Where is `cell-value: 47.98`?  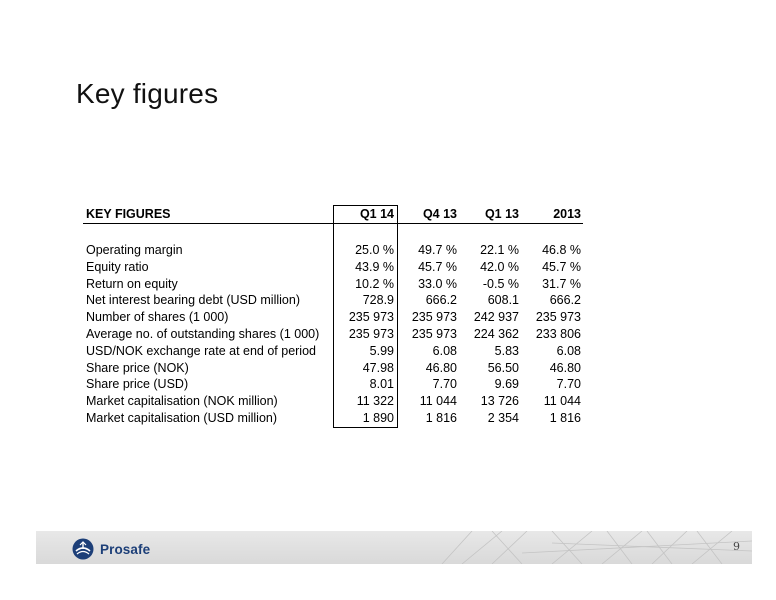
cell-value: 47.98 is located at coordinates (365, 368).